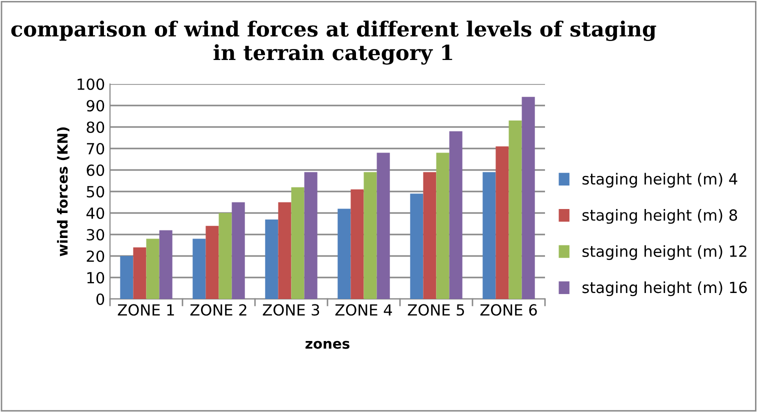 The height and width of the screenshot is (412, 758). What do you see at coordinates (664, 252) in the screenshot?
I see `legend-label: staging height (m) 12` at bounding box center [664, 252].